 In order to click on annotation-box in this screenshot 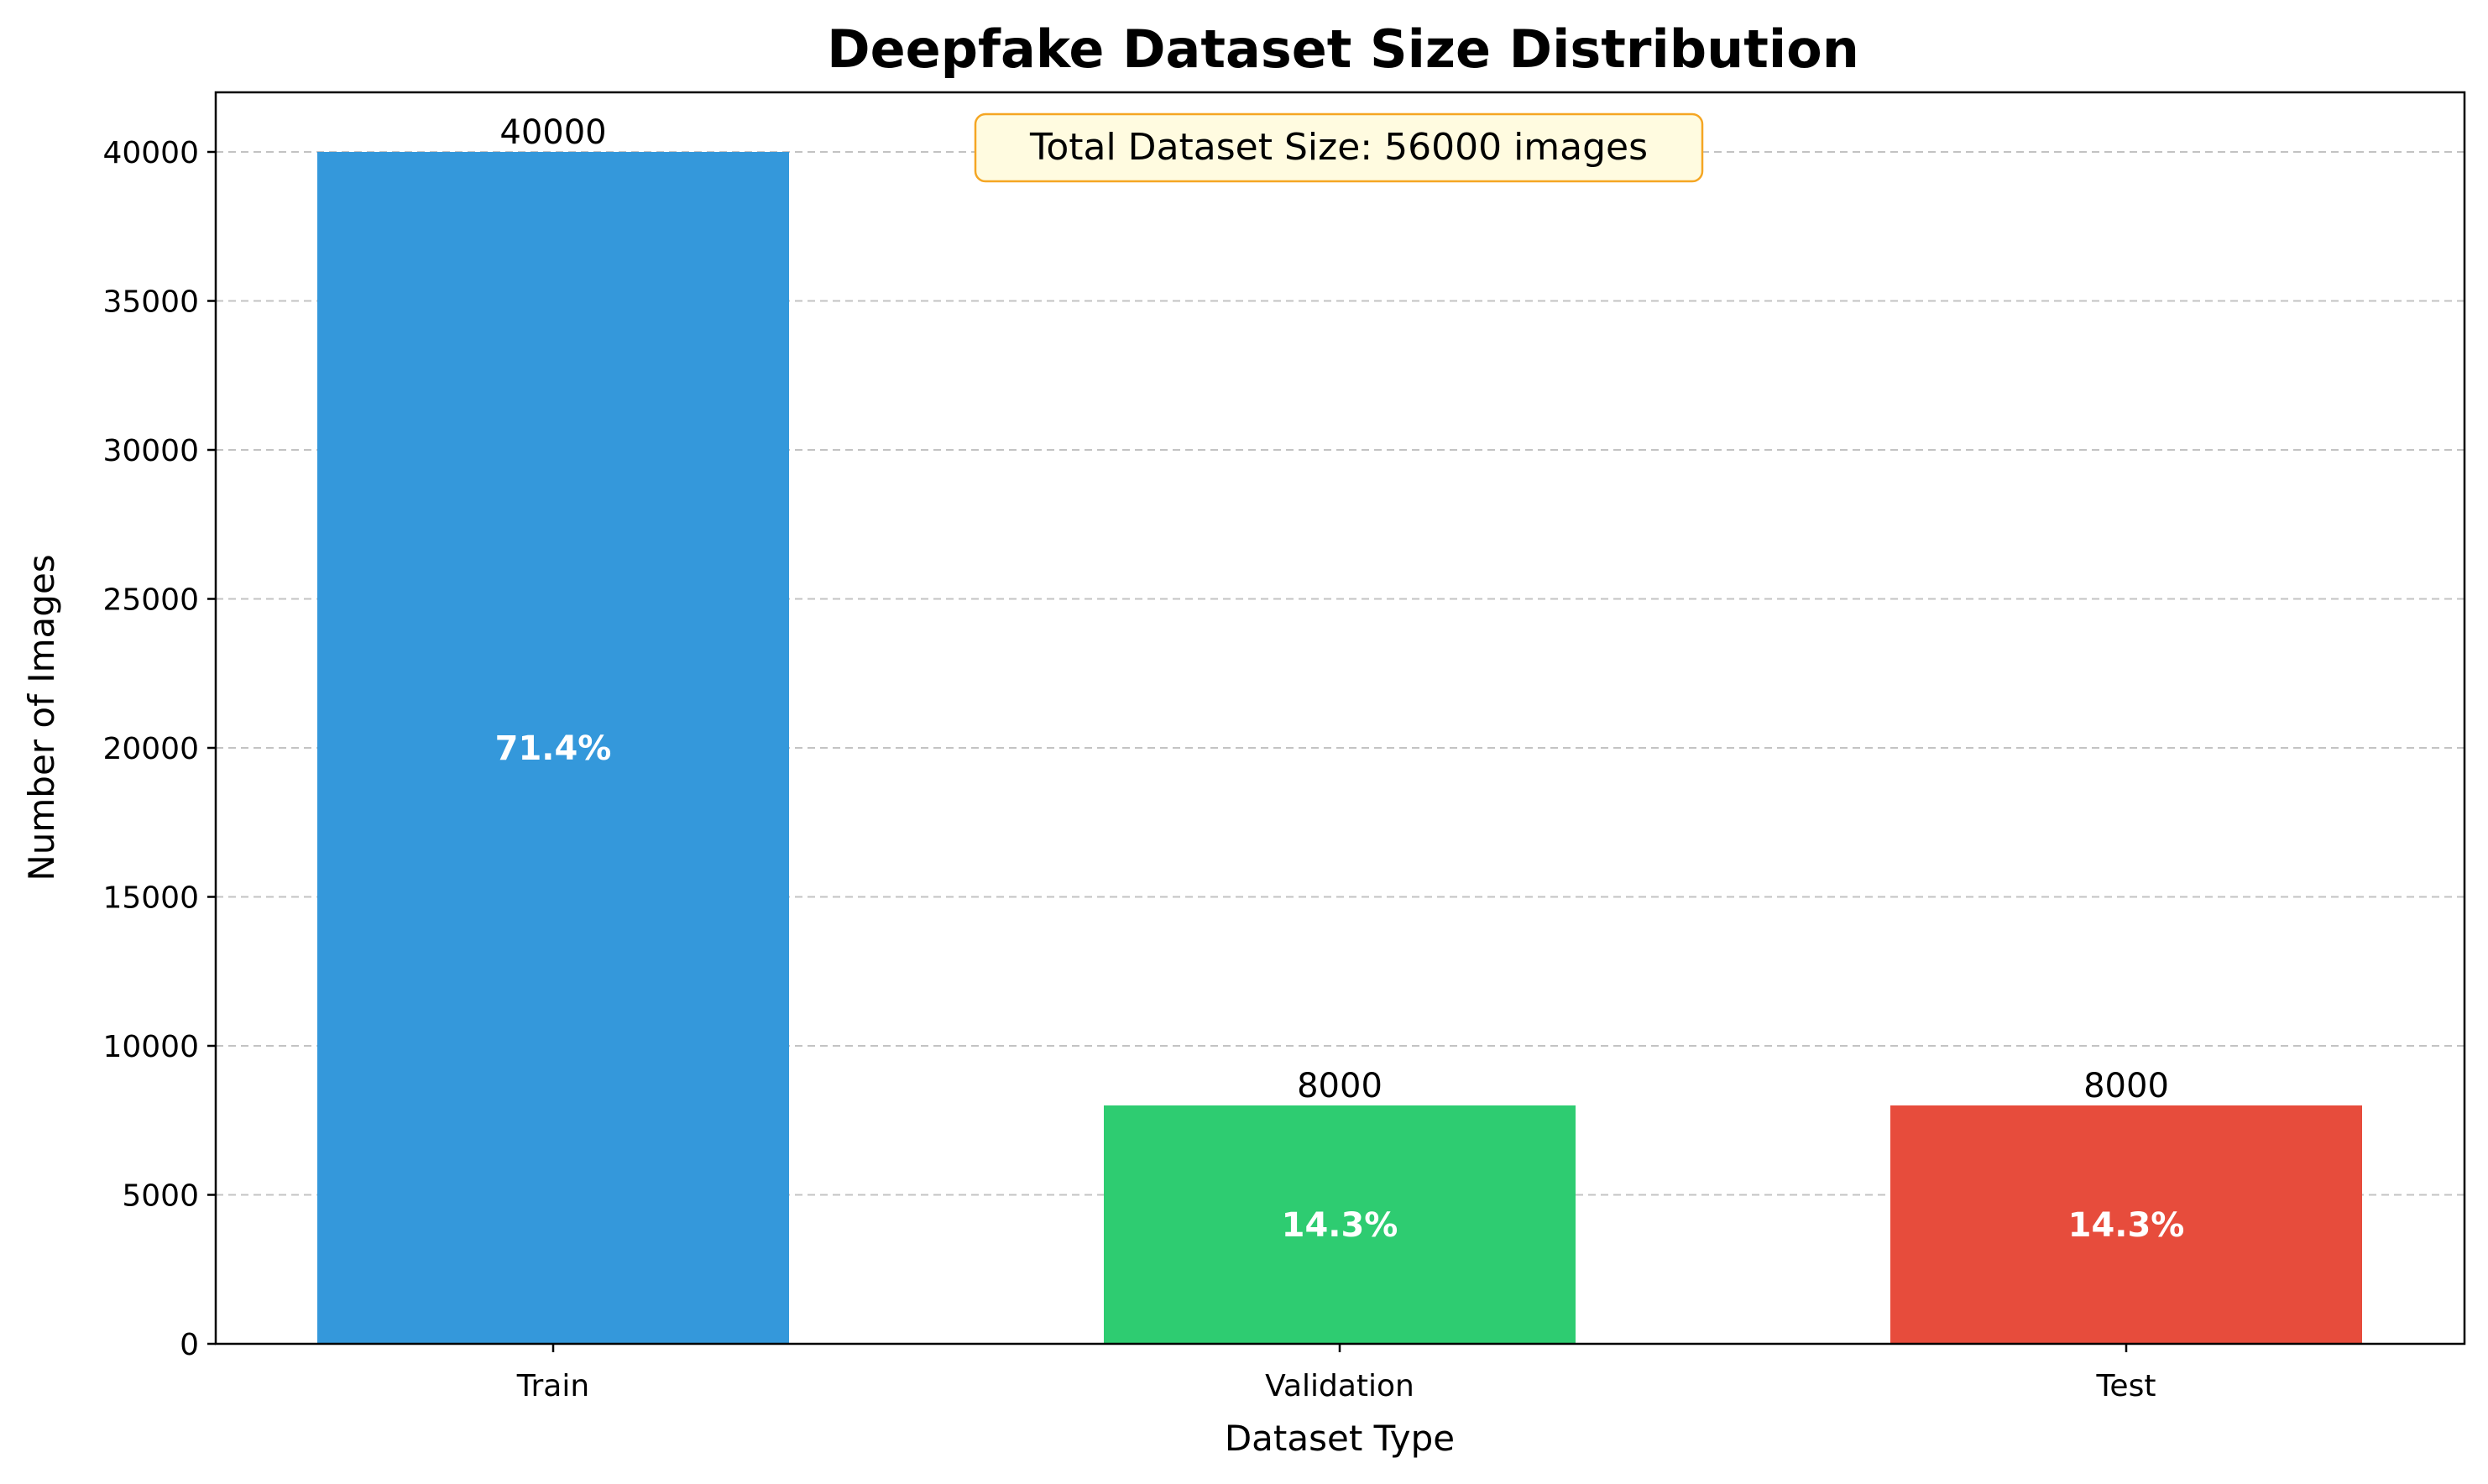, I will do `click(1339, 147)`.